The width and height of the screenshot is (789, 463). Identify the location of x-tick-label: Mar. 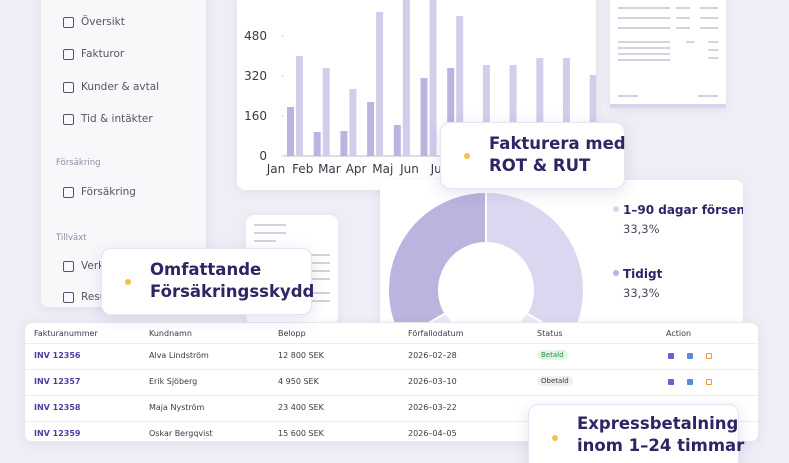
(329, 169).